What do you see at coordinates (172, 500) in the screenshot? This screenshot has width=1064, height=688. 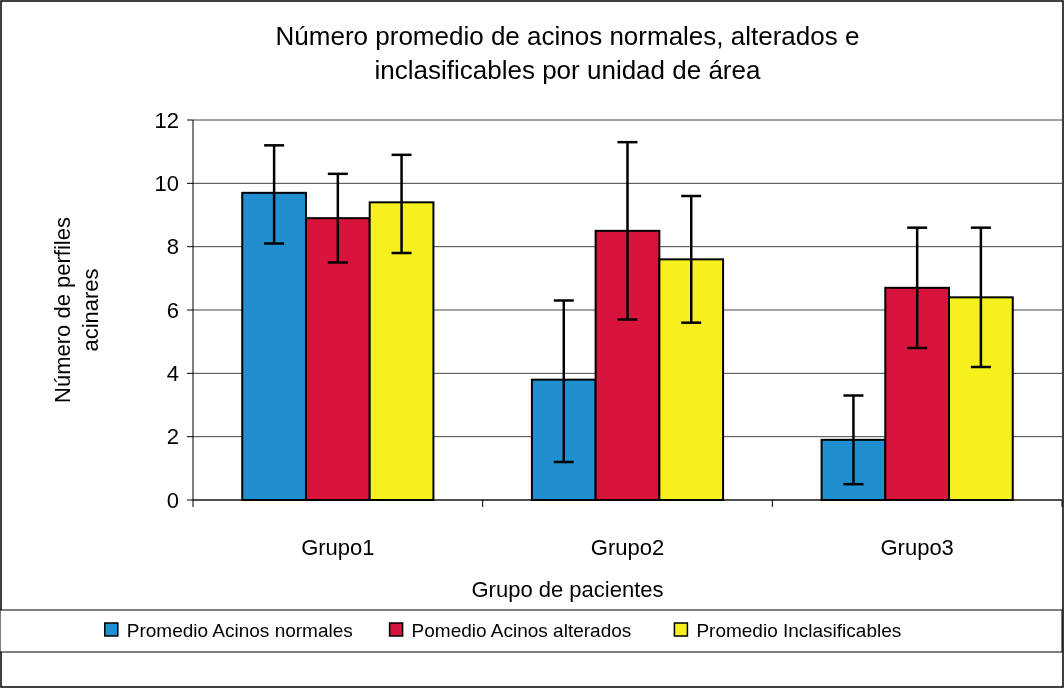 I see `y-tick-label: 0` at bounding box center [172, 500].